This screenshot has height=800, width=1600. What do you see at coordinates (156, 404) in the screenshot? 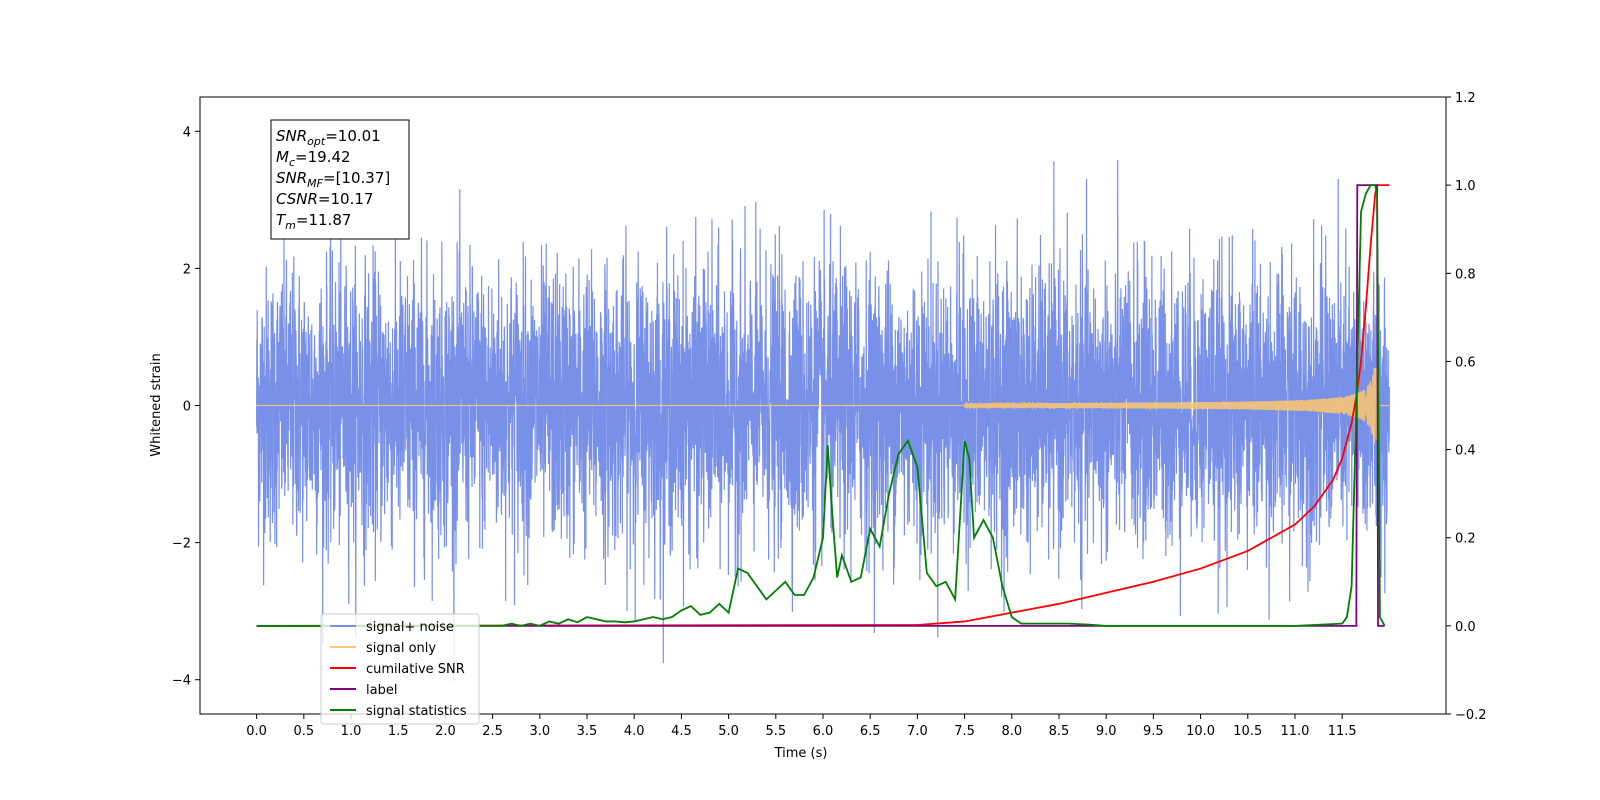
I see `y-axis-label: Whitened strain` at bounding box center [156, 404].